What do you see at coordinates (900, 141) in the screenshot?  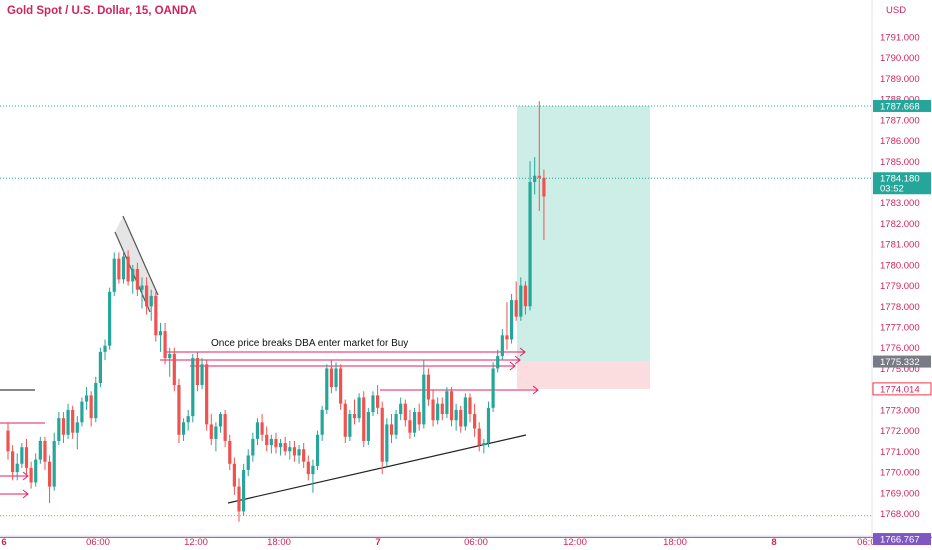 I see `y-tick-label: 1786.000` at bounding box center [900, 141].